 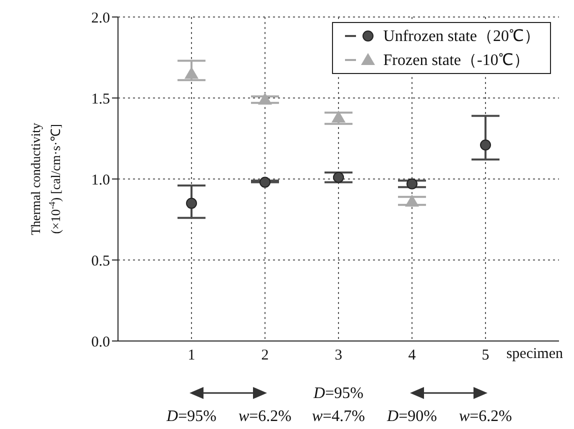 What do you see at coordinates (192, 356) in the screenshot?
I see `x-tick-label: 1` at bounding box center [192, 356].